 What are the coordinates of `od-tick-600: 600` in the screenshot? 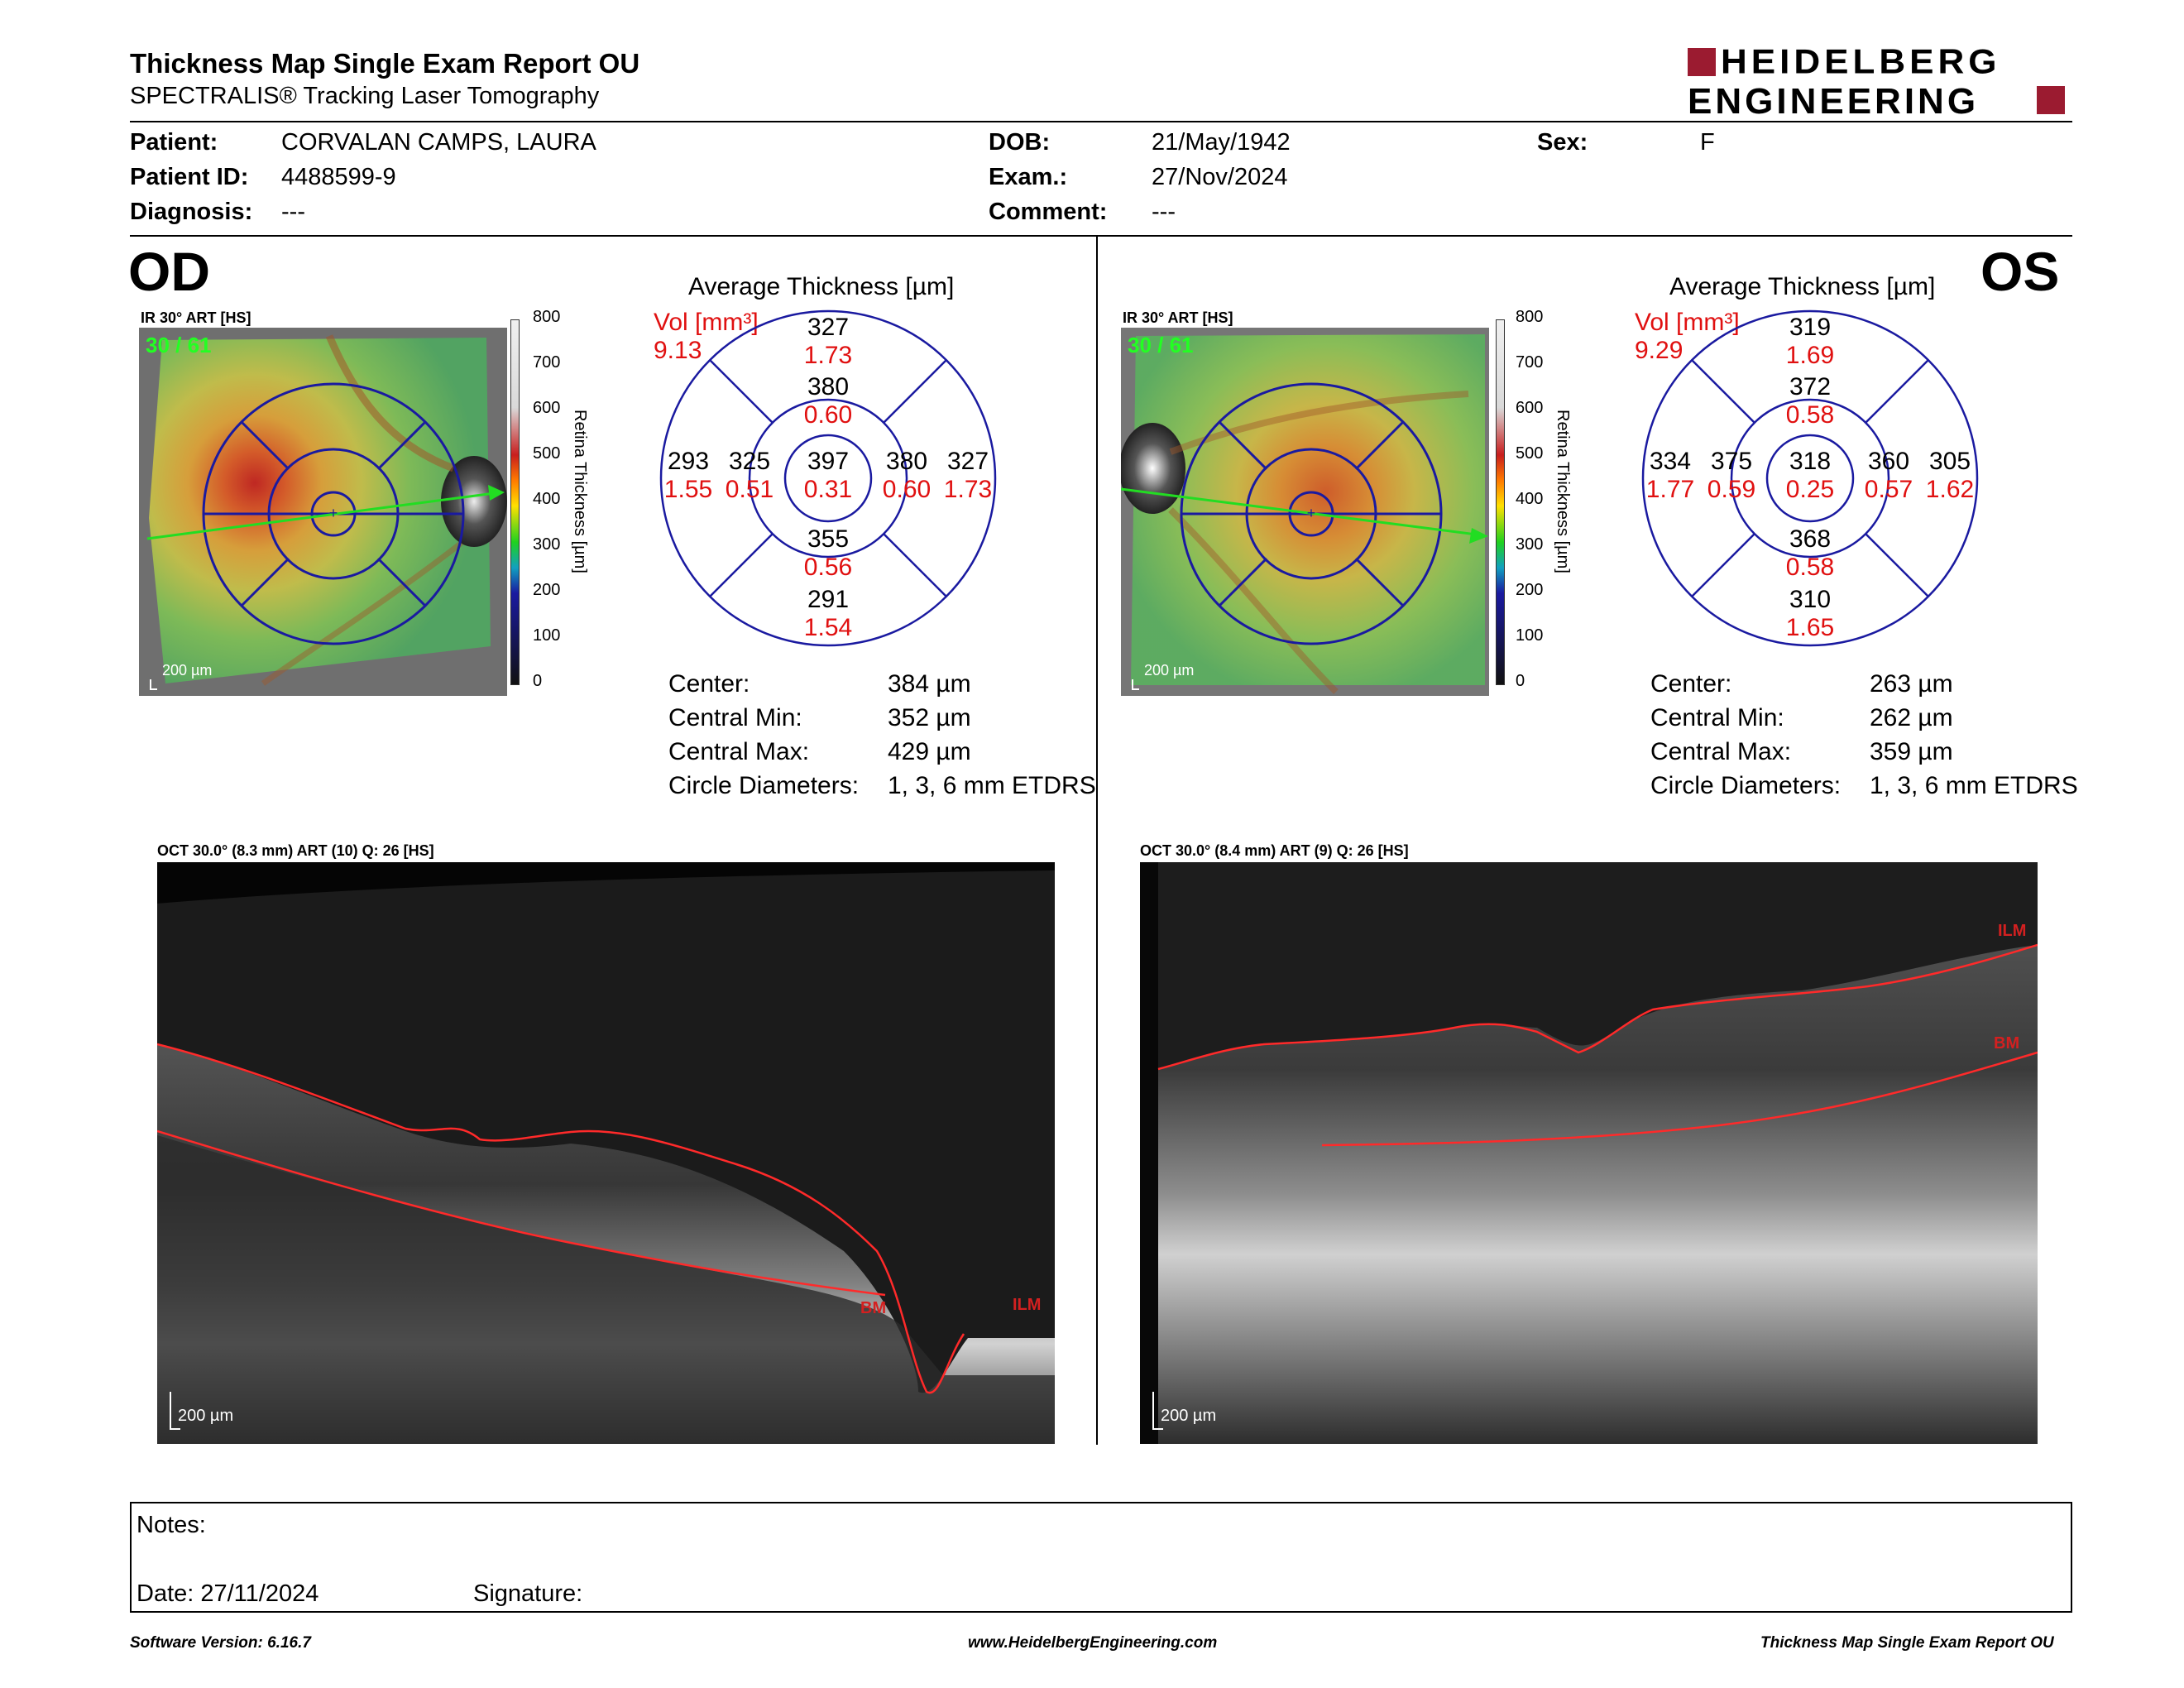 It's located at (547, 408).